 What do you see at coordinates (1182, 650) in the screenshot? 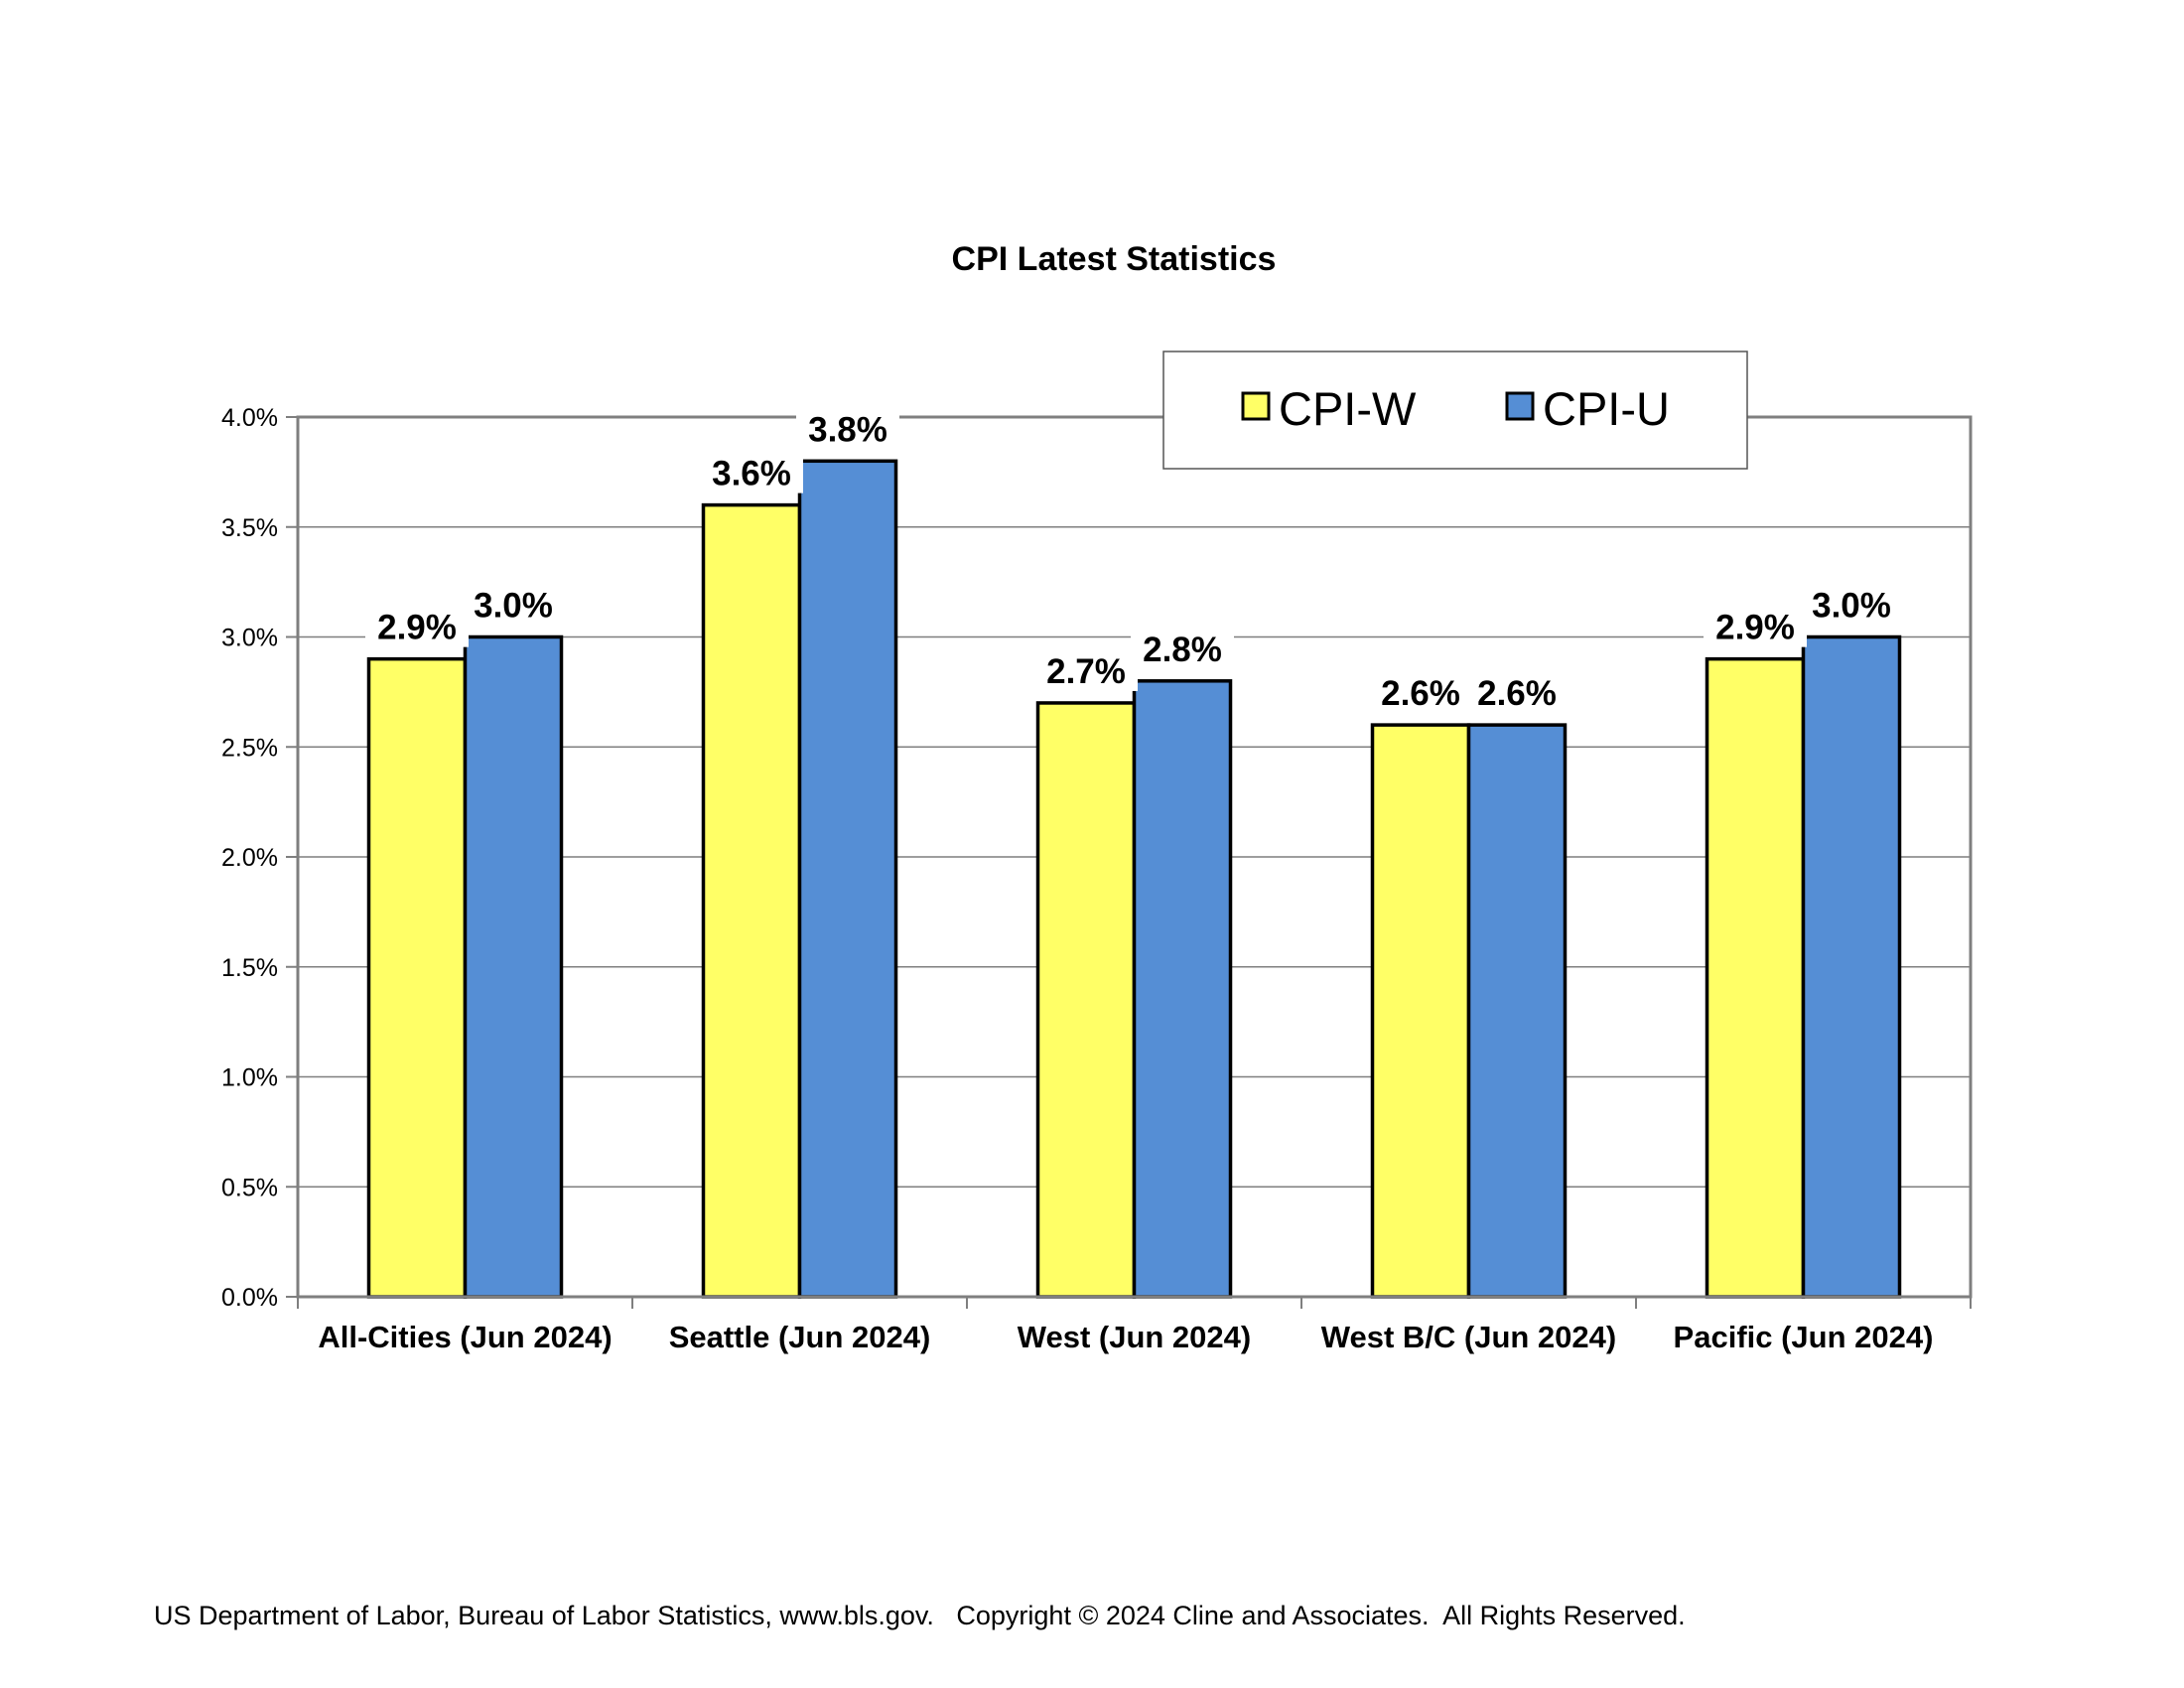
I see `data-label: 2.8%` at bounding box center [1182, 650].